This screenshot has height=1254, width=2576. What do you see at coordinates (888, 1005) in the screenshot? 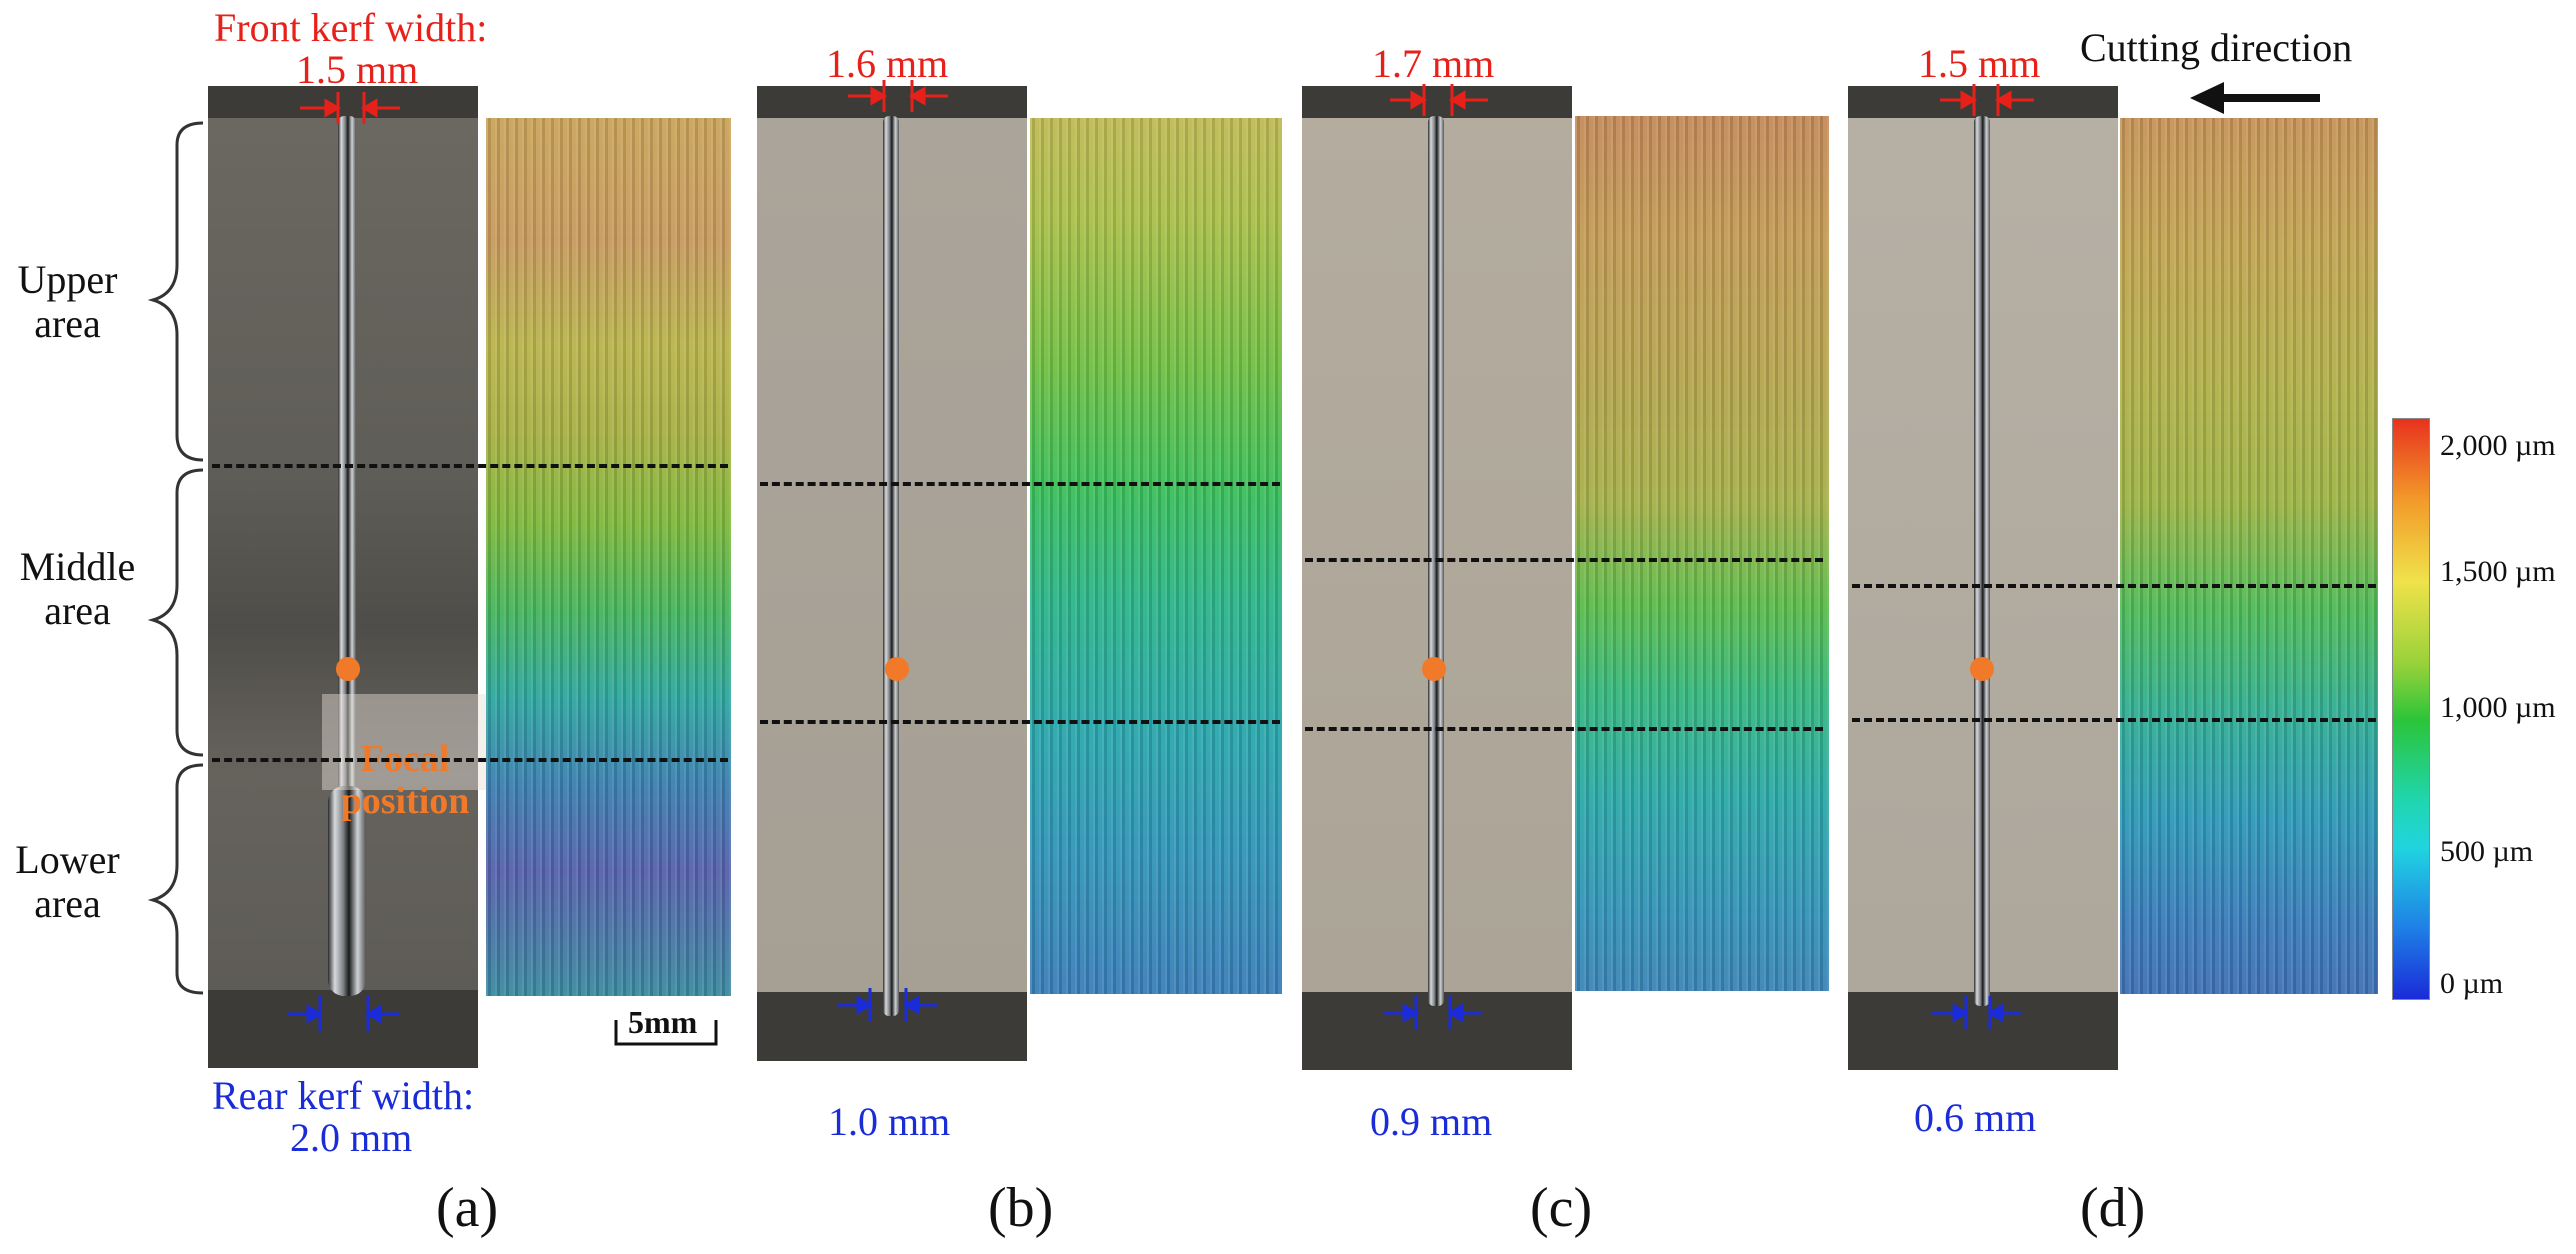
I see `rear-arrows-b` at bounding box center [888, 1005].